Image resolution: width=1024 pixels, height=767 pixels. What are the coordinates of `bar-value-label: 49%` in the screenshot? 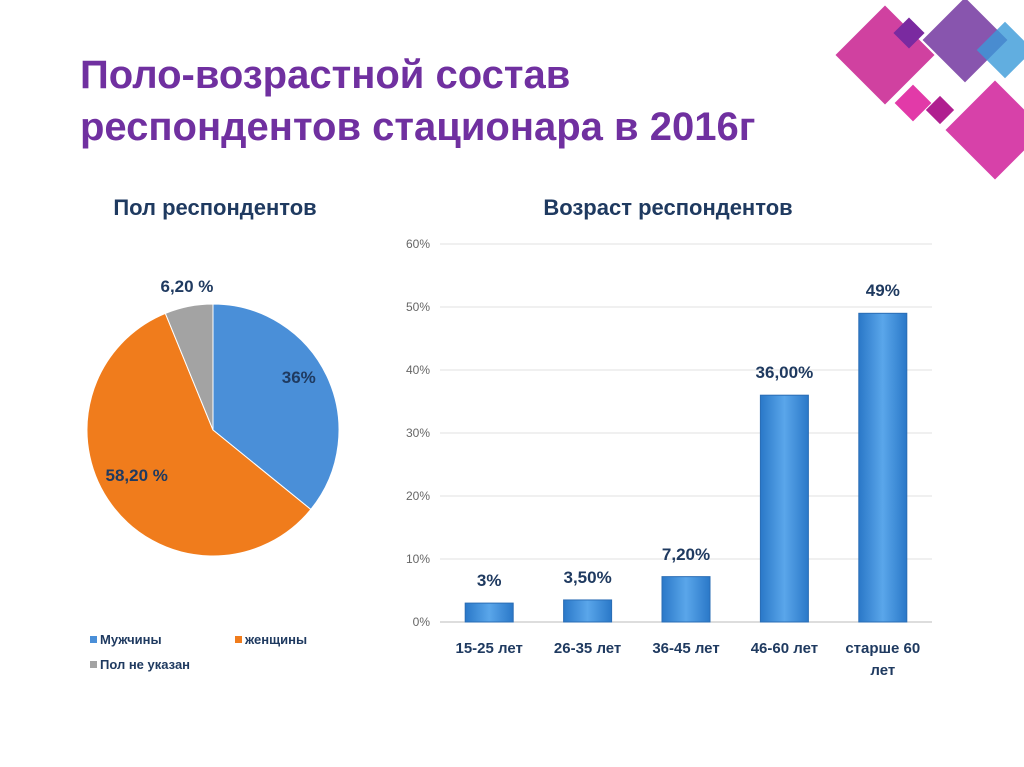 It's located at (882, 291).